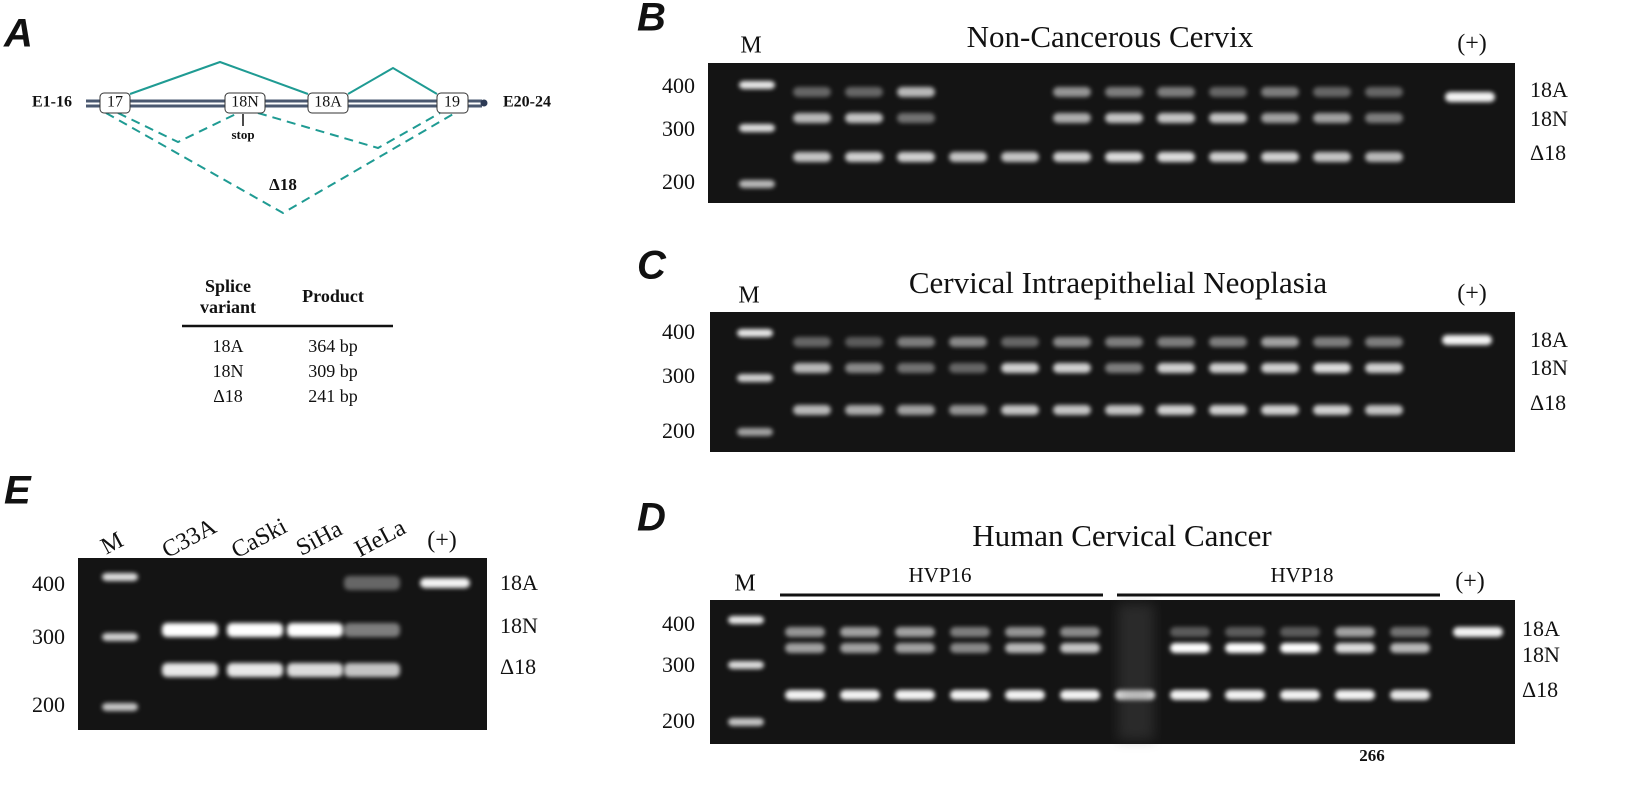 The width and height of the screenshot is (1650, 804). I want to click on table-cell: 364 bp, so click(333, 346).